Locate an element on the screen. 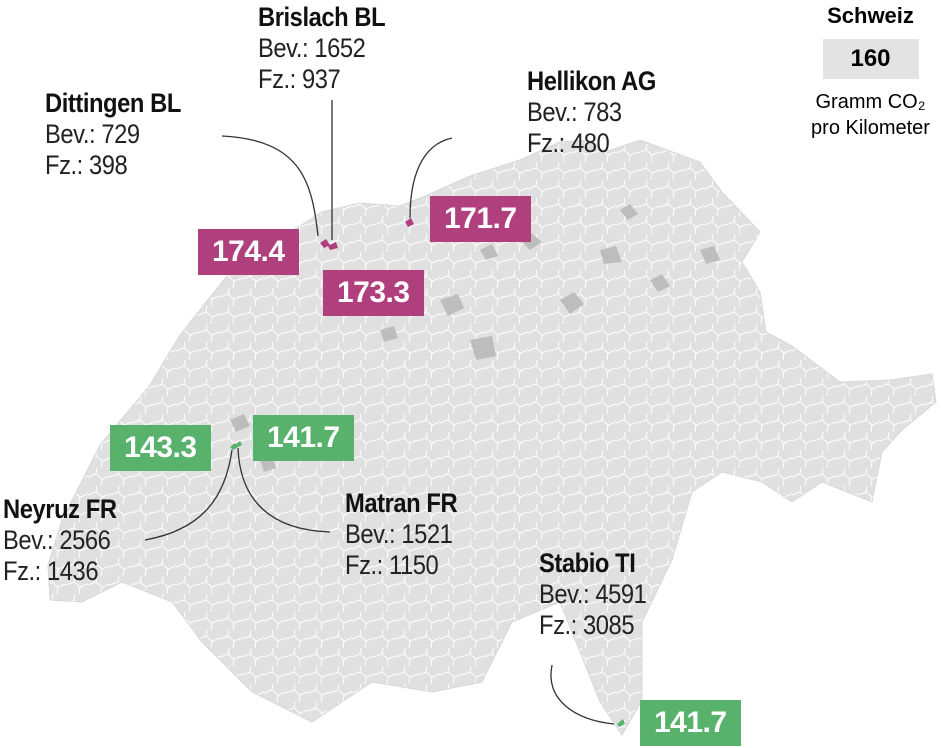 The image size is (941, 748). legend: Schweiz 160 Gramm CO₂ pro Kilometer is located at coordinates (870, 70).